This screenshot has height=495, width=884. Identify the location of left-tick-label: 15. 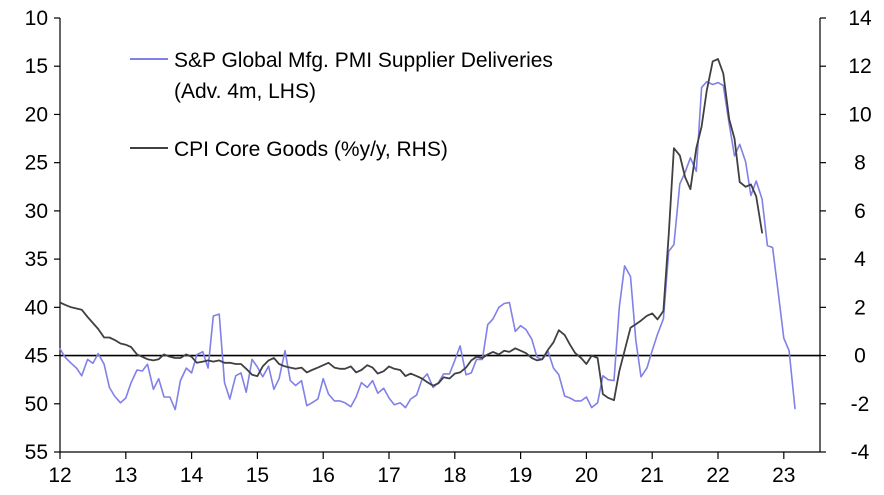
(36, 66).